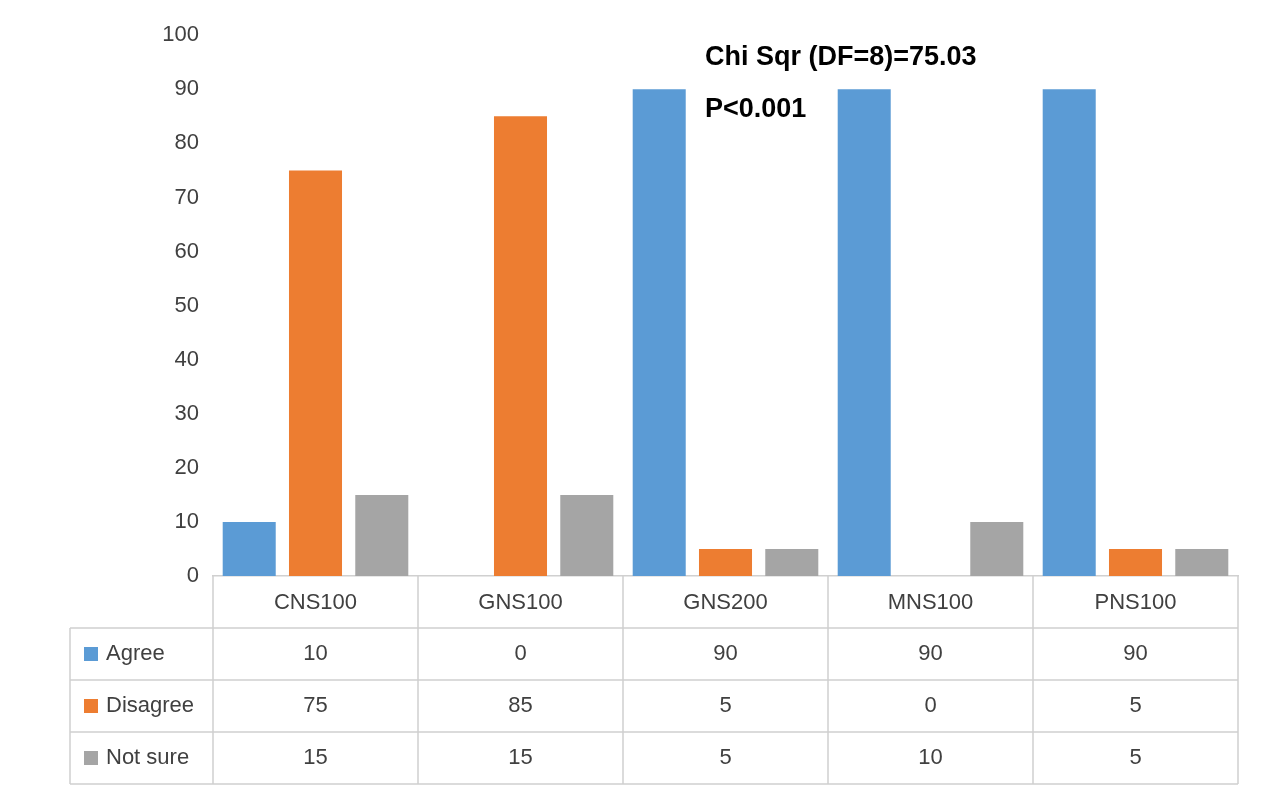 Image resolution: width=1266 pixels, height=793 pixels. I want to click on x-tick-label: GNS200, so click(725, 602).